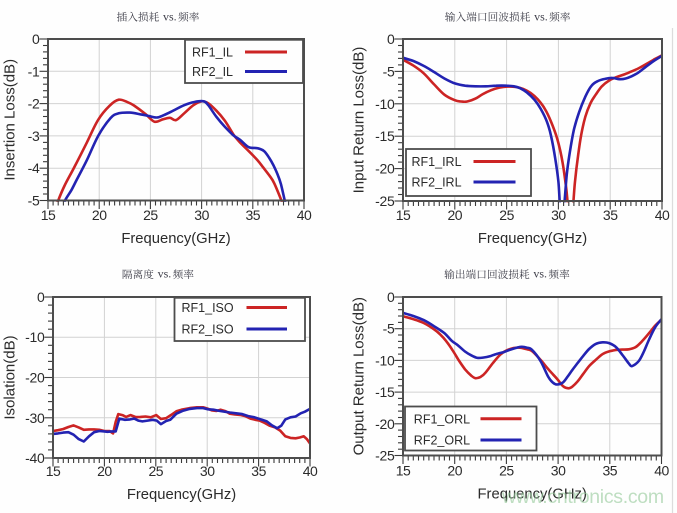 This screenshot has width=677, height=513. I want to click on svg-text: -1, so click(34, 71).